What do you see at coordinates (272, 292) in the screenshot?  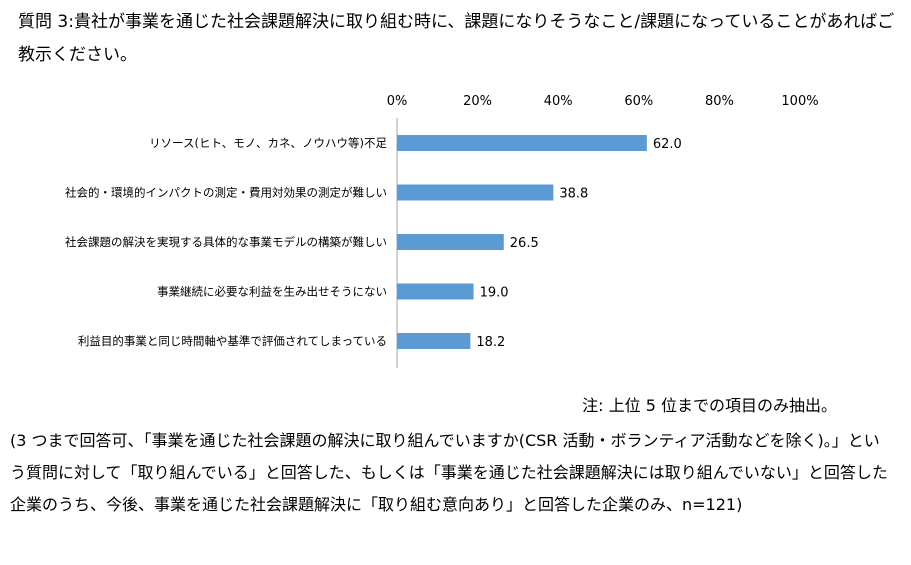 I see `category-label: 事業継続に必要な利益を生み出せそうにない` at bounding box center [272, 292].